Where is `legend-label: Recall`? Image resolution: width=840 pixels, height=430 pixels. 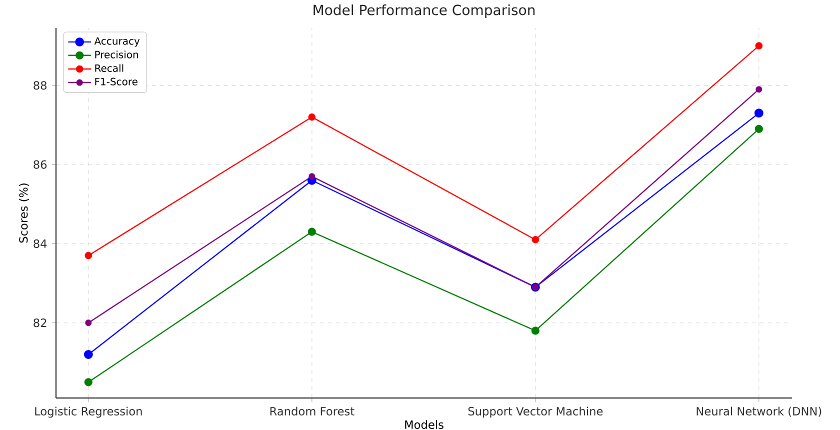 legend-label: Recall is located at coordinates (109, 68).